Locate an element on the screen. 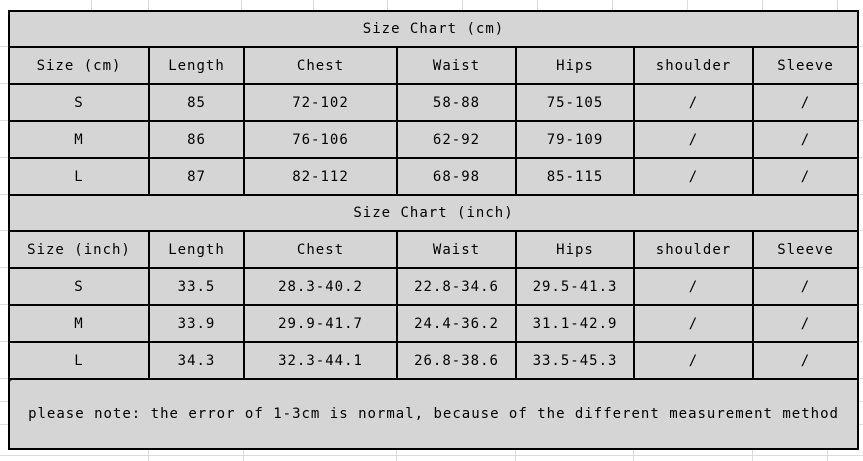 The image size is (863, 461). table-row: L 87 82-112 68-98 85-115 / / is located at coordinates (433, 176).